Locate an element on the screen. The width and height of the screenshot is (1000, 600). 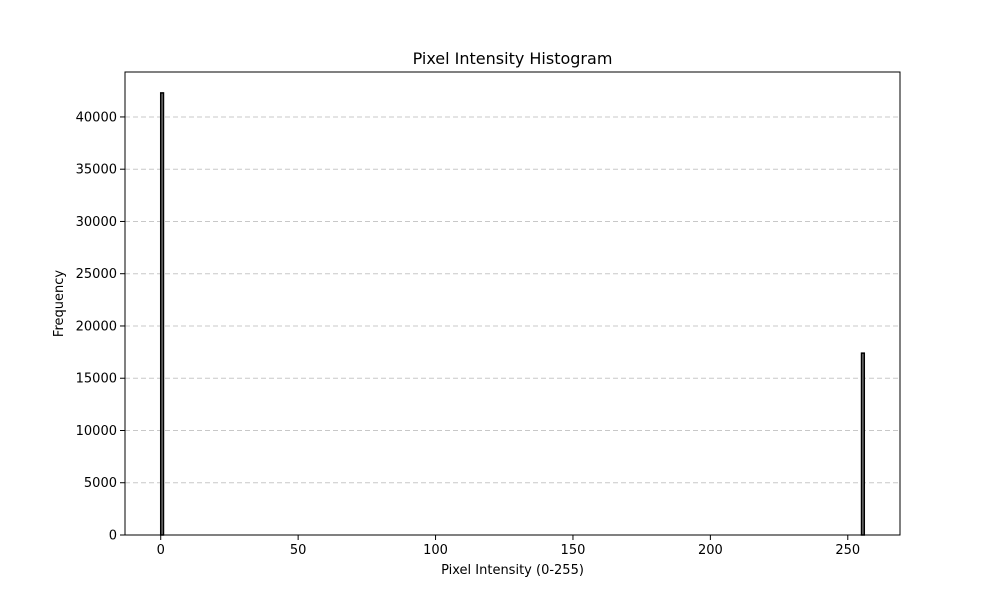
y-axis-ticks: 0 5000 10000 15000 20000 25000 30000 35000 40000 is located at coordinates (100, 327).